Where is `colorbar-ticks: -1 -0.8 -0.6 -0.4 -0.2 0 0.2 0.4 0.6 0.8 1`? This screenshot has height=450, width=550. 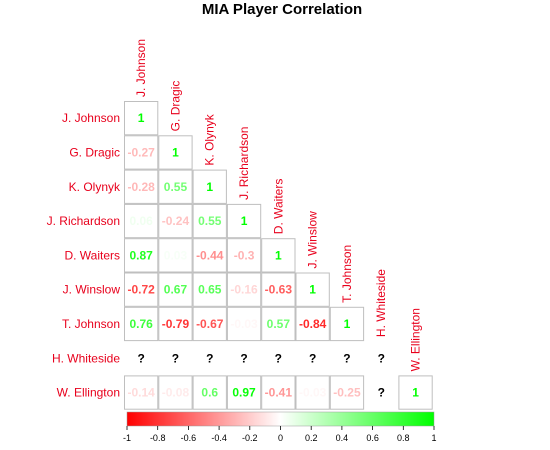
colorbar-ticks: -1 -0.8 -0.6 -0.4 -0.2 0 0.2 0.4 0.6 0.8 1 is located at coordinates (280, 434).